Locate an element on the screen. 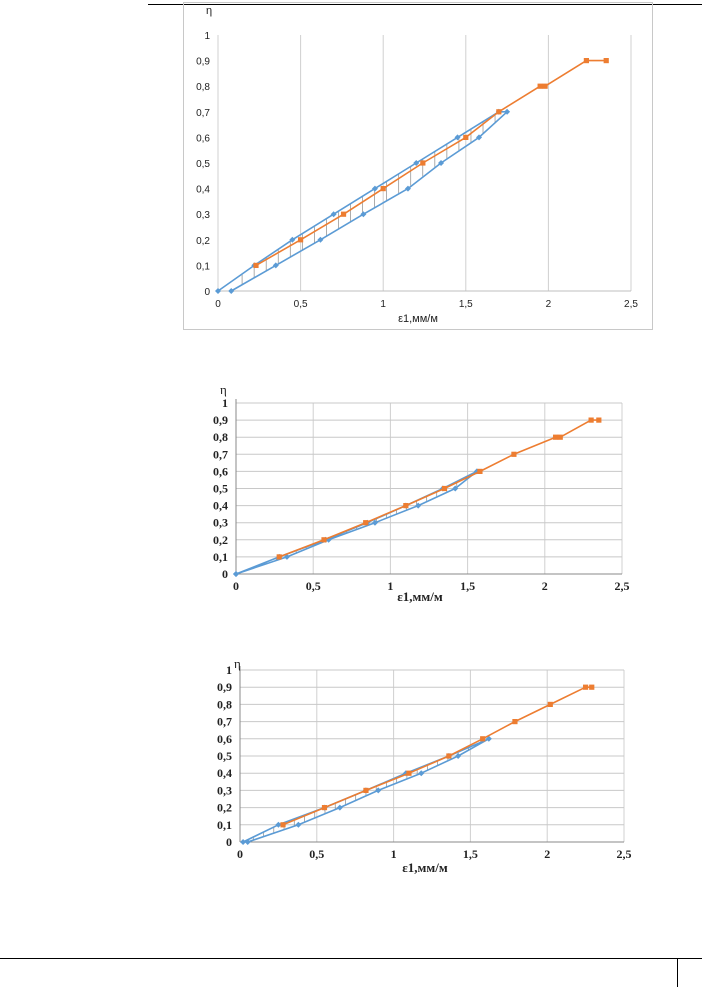 This screenshot has height=987, width=702. blue-series-line is located at coordinates (362, 201).